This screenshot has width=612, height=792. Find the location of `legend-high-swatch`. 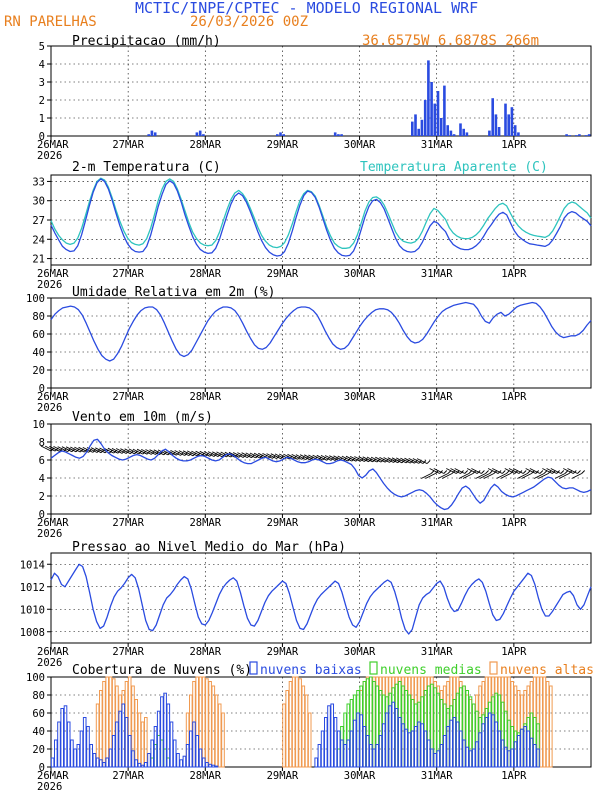

legend-high-swatch is located at coordinates (493, 668).